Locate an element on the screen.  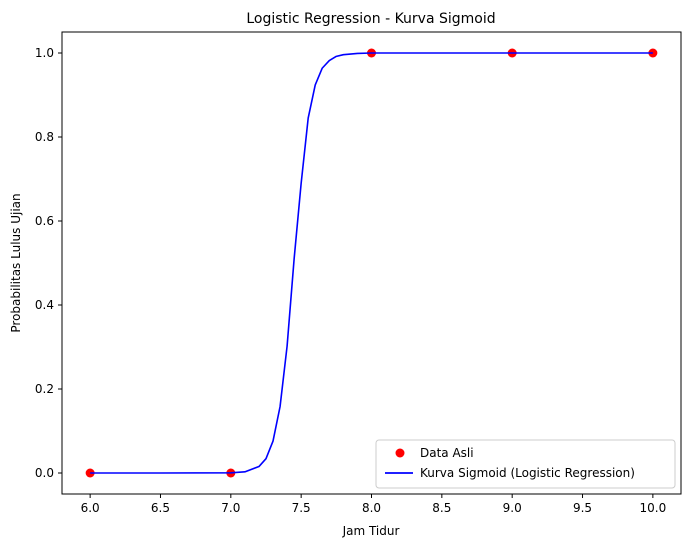
x-tick-label: 9.5 is located at coordinates (582, 508).